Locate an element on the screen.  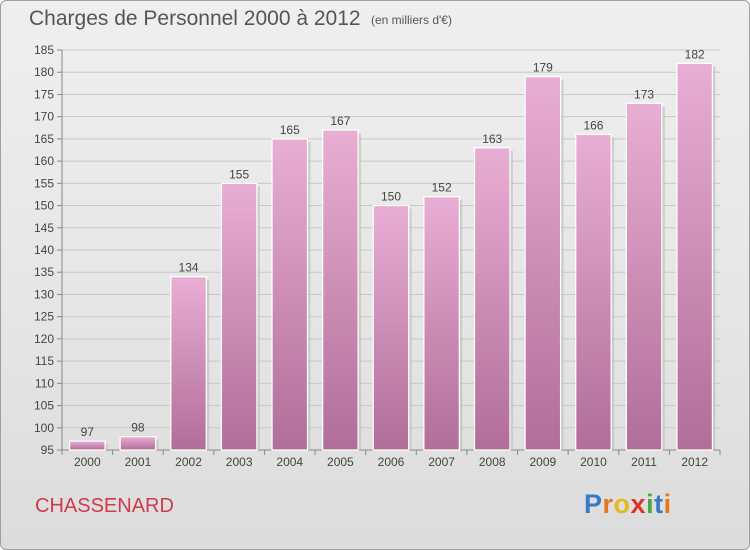
x-tick-label: 2007 is located at coordinates (441, 462).